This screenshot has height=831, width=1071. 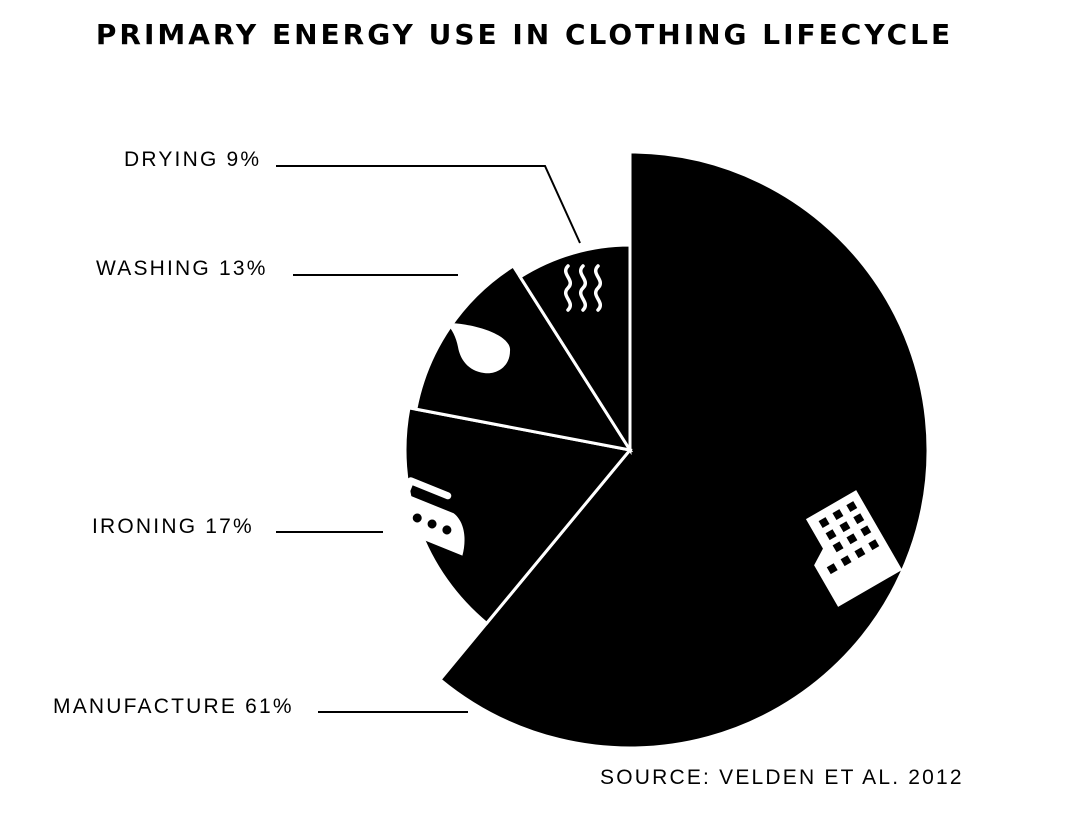 What do you see at coordinates (478, 348) in the screenshot?
I see `water-drop-icon` at bounding box center [478, 348].